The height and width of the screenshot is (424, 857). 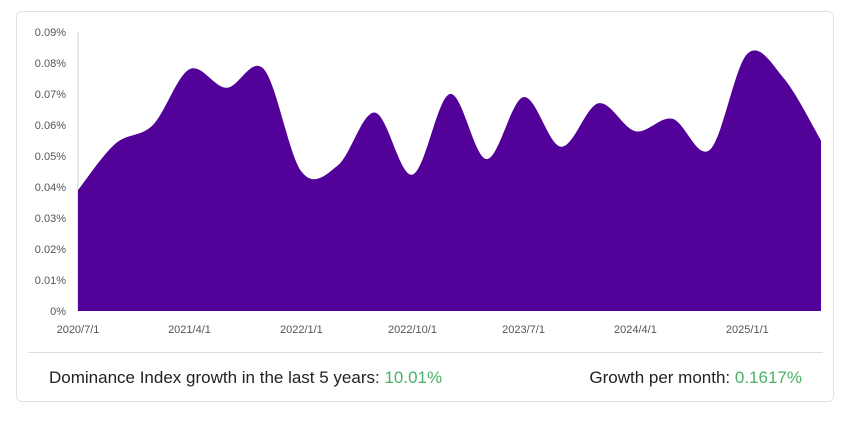 What do you see at coordinates (50, 219) in the screenshot?
I see `y-tick-label: 0.03%` at bounding box center [50, 219].